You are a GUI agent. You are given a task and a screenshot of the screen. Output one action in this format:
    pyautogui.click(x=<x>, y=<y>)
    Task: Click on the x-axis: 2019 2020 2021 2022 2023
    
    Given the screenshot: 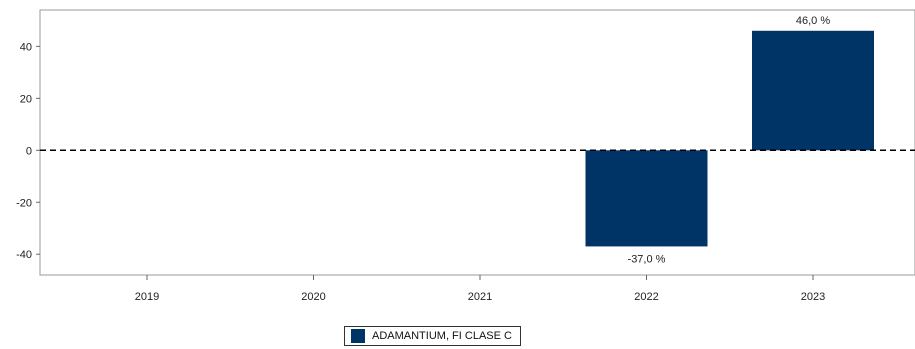 What is the action you would take?
    pyautogui.click(x=480, y=289)
    